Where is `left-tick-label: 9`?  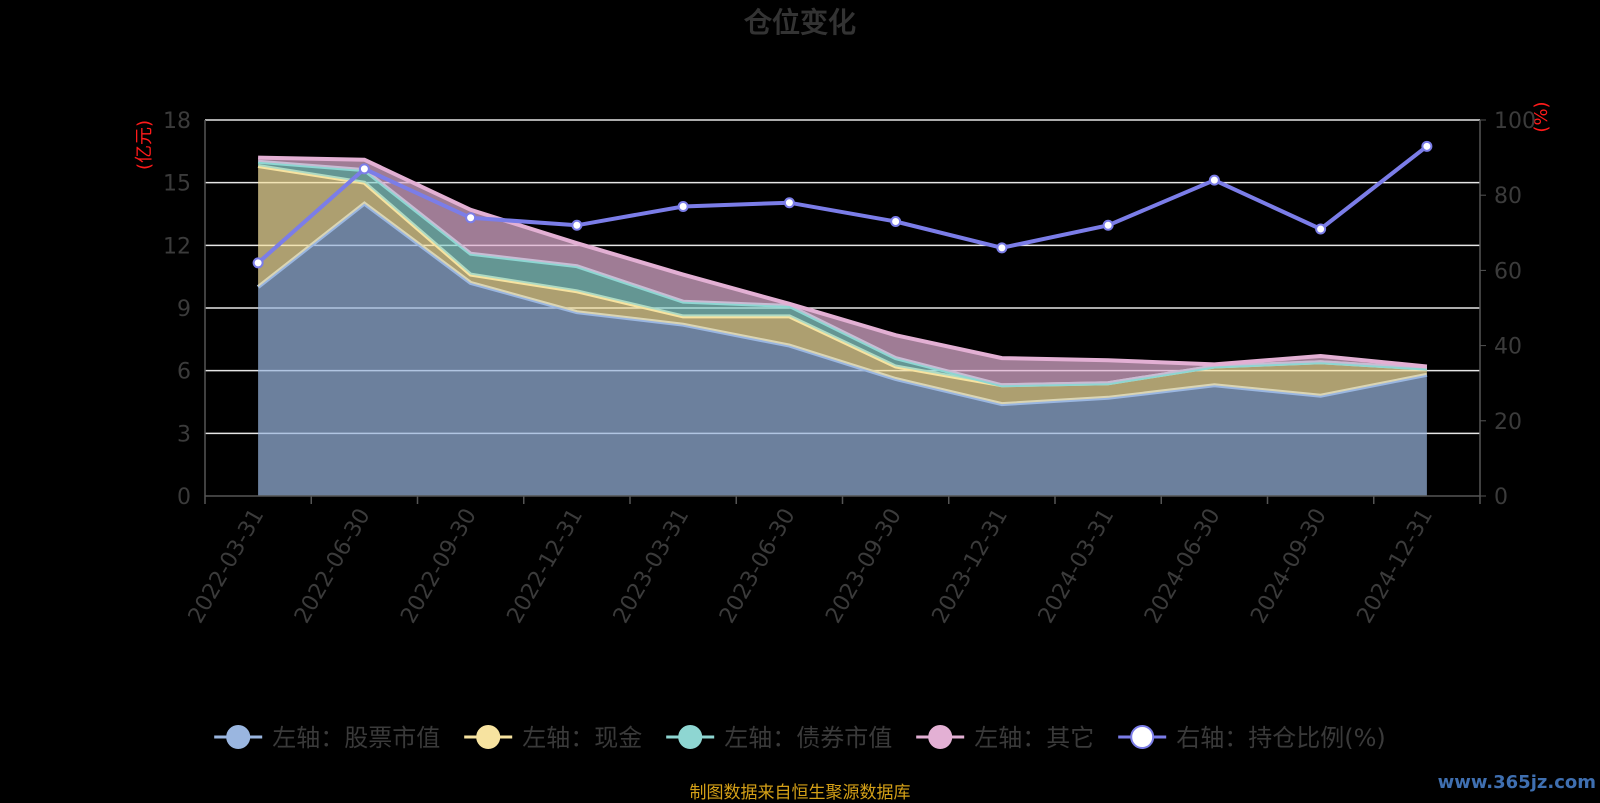 left-tick-label: 9 is located at coordinates (184, 309).